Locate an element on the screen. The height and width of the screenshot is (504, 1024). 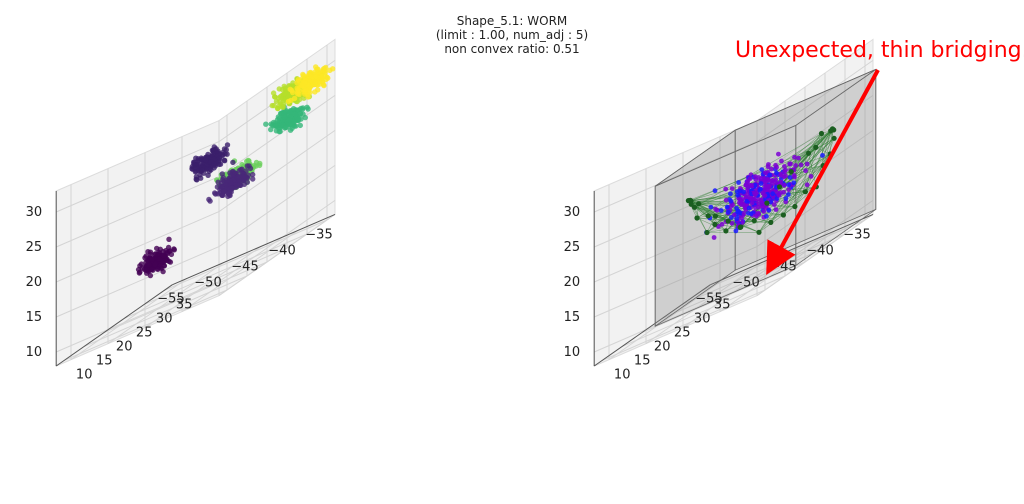
left-x-tick-label: −40 is located at coordinates (281, 250).